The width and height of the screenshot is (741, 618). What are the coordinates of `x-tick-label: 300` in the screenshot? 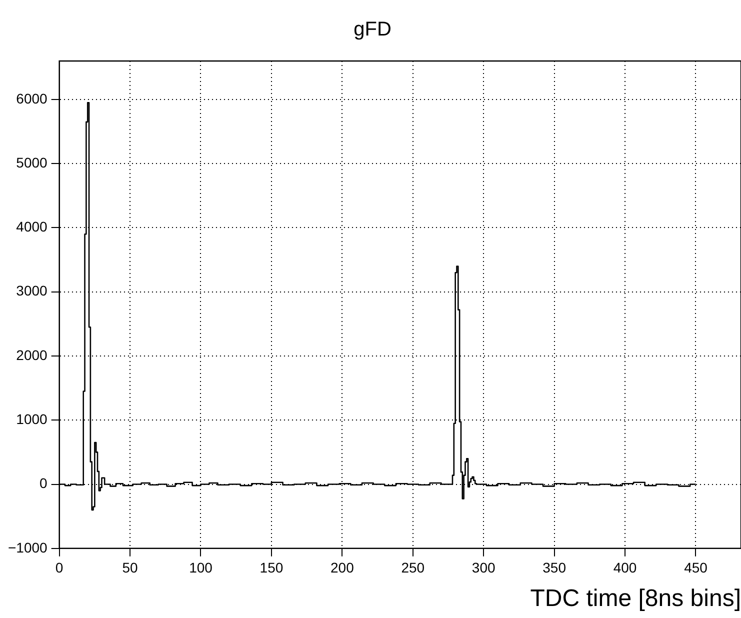 It's located at (484, 568).